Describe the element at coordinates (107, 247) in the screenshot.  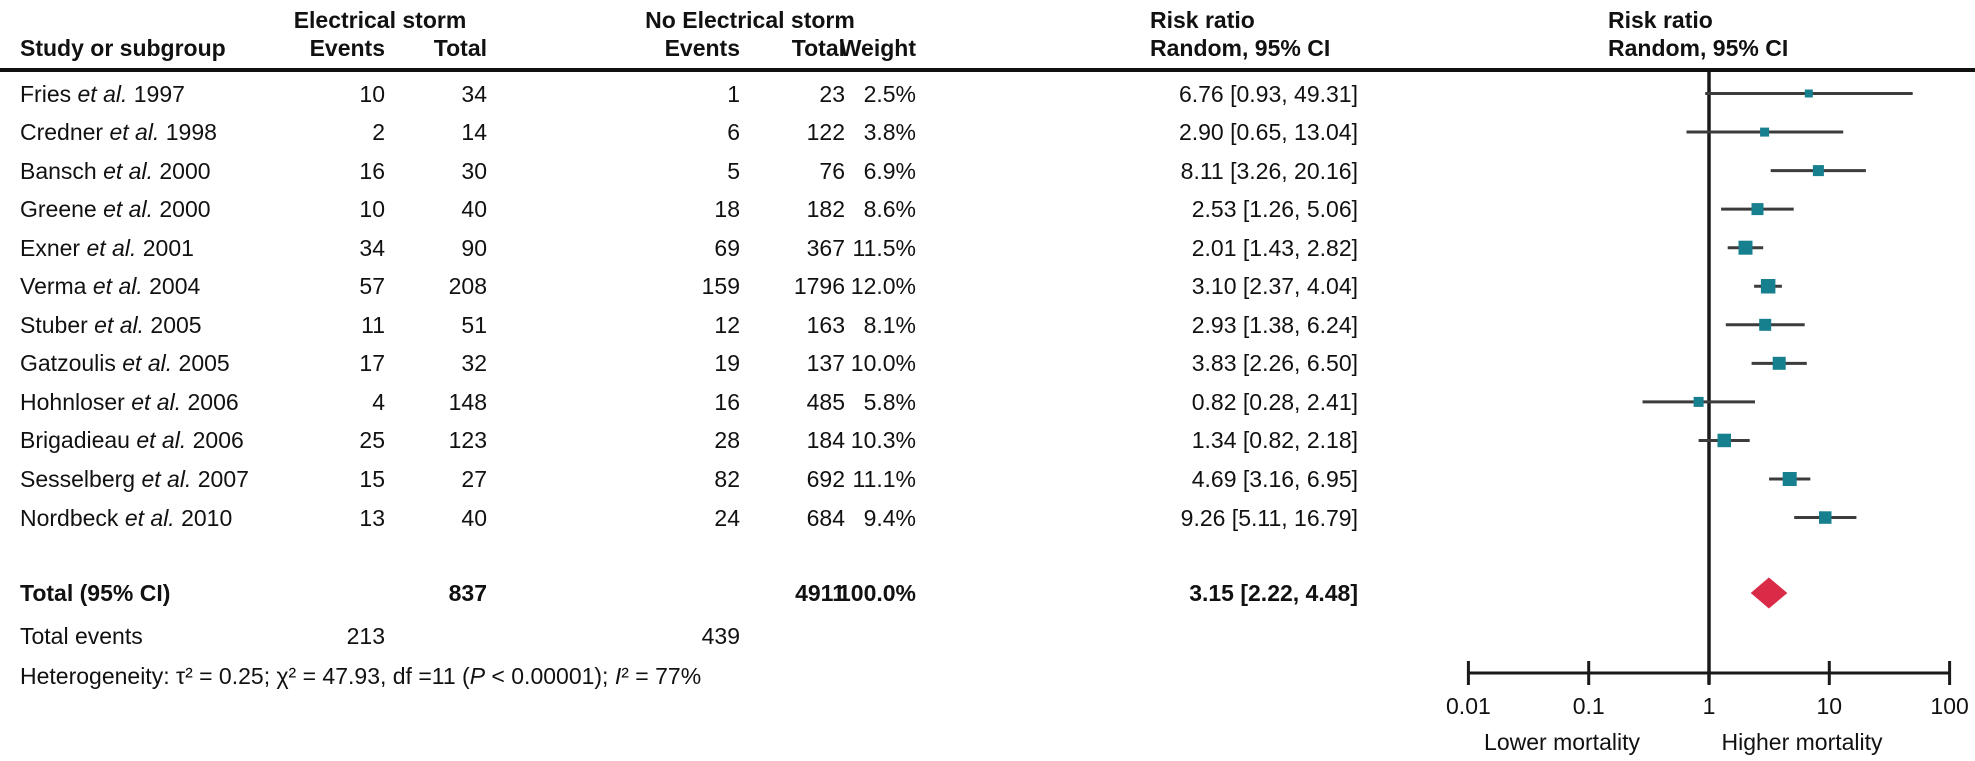
I see `study-label: Exner et al. 2001` at that location.